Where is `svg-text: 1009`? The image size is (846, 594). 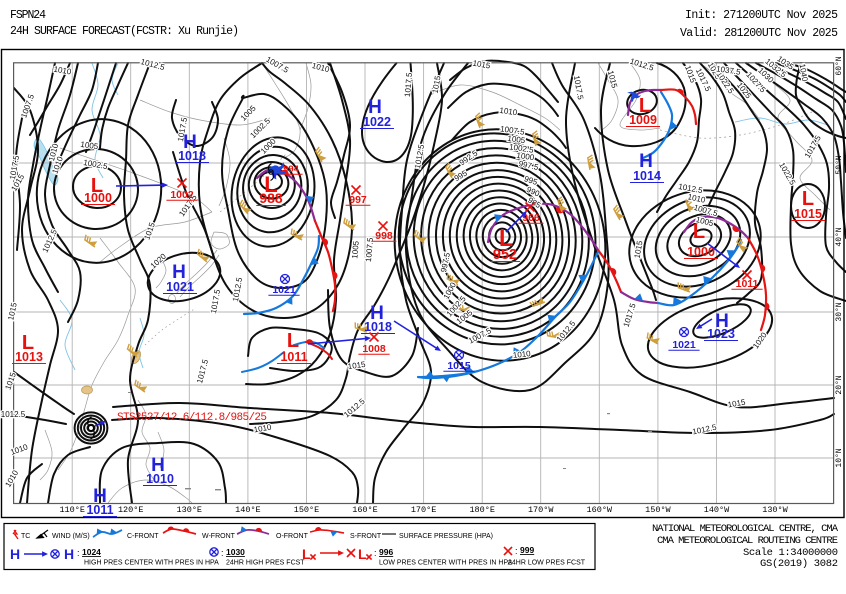 svg-text: 1009 is located at coordinates (643, 120).